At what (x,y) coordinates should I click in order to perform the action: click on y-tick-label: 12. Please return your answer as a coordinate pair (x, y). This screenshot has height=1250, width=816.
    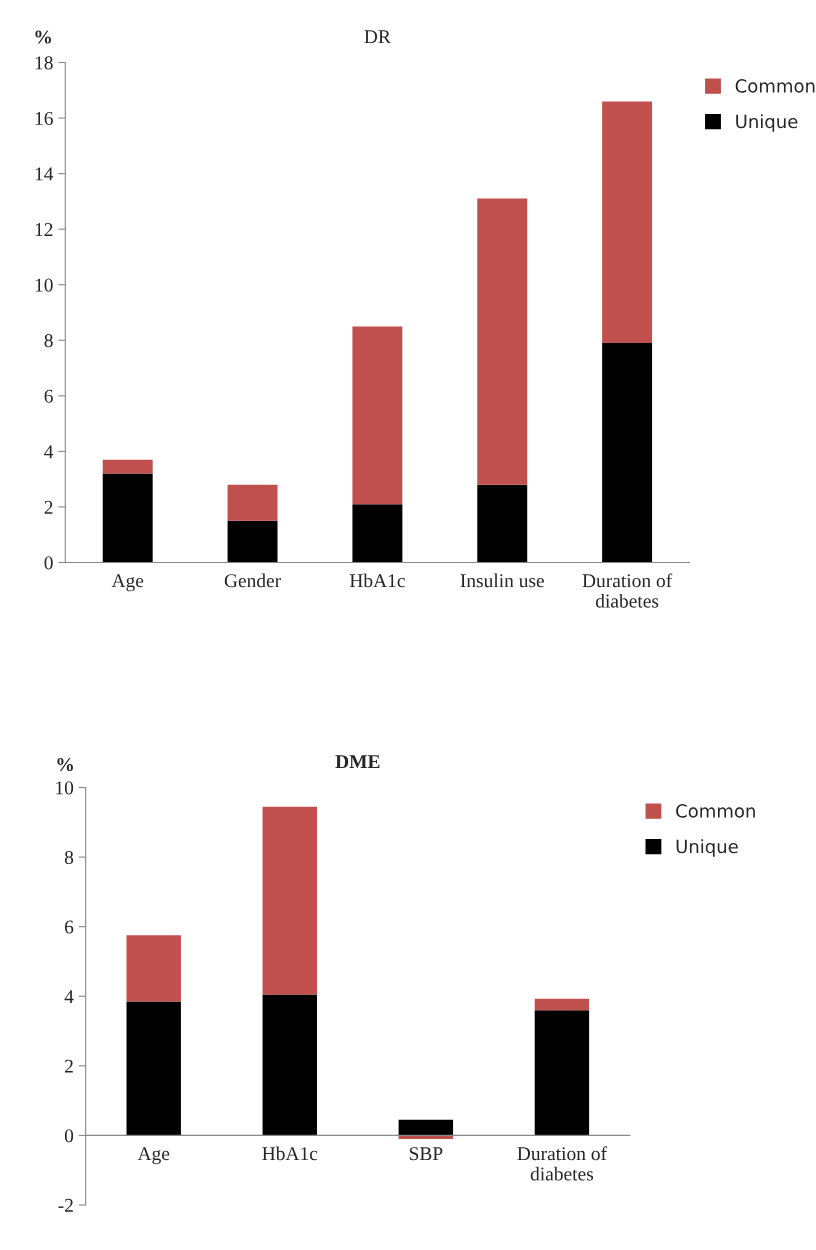
    Looking at the image, I should click on (44, 229).